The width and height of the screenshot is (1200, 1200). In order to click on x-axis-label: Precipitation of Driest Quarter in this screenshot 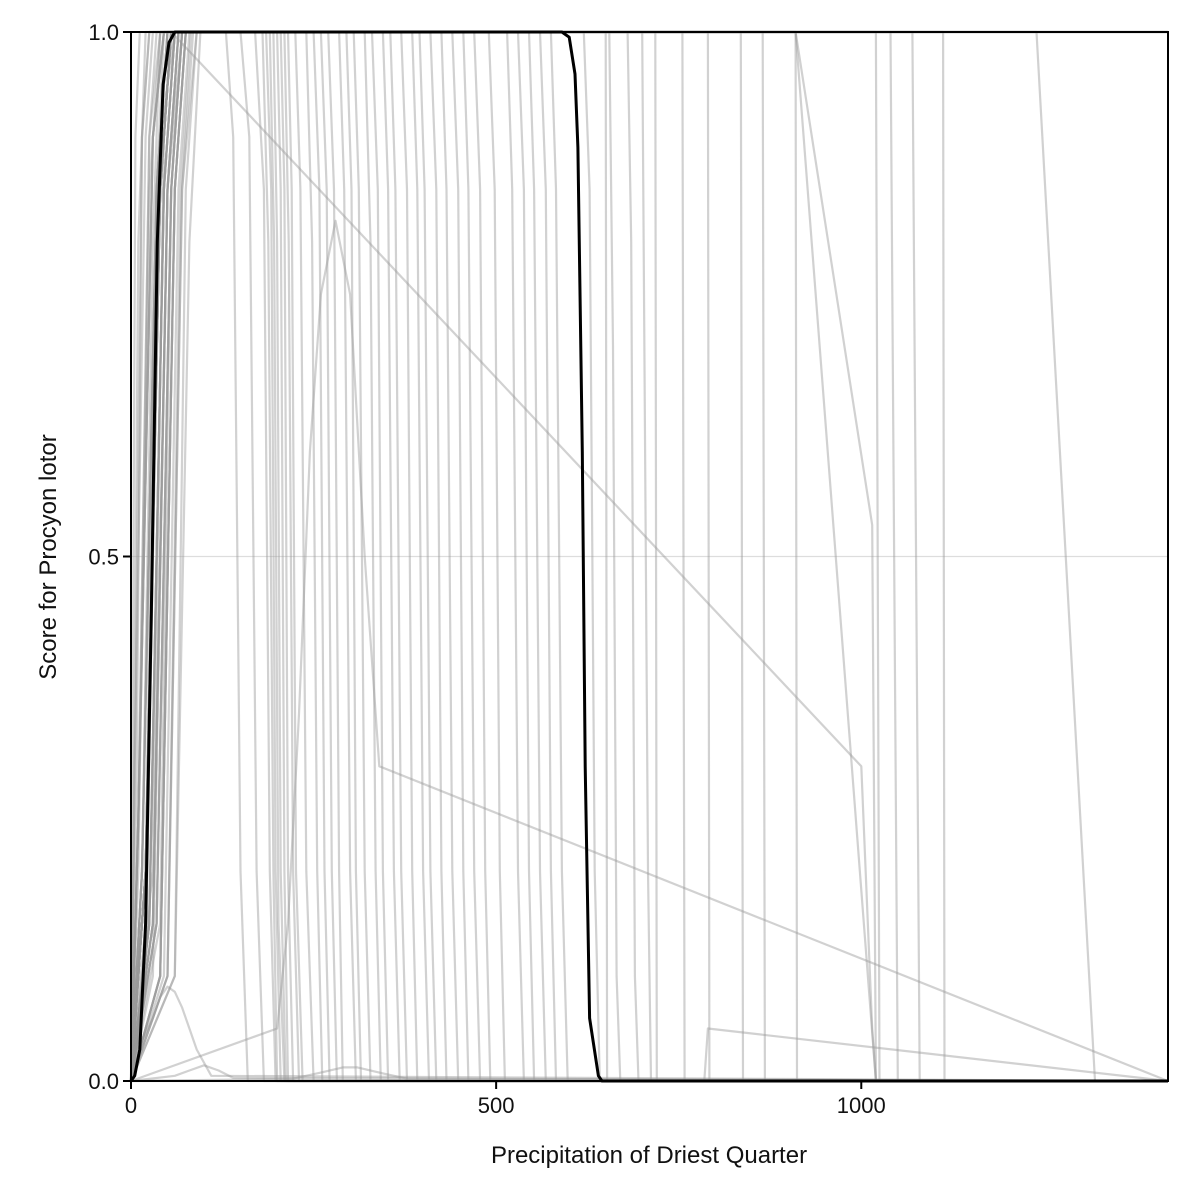, I will do `click(649, 1155)`.